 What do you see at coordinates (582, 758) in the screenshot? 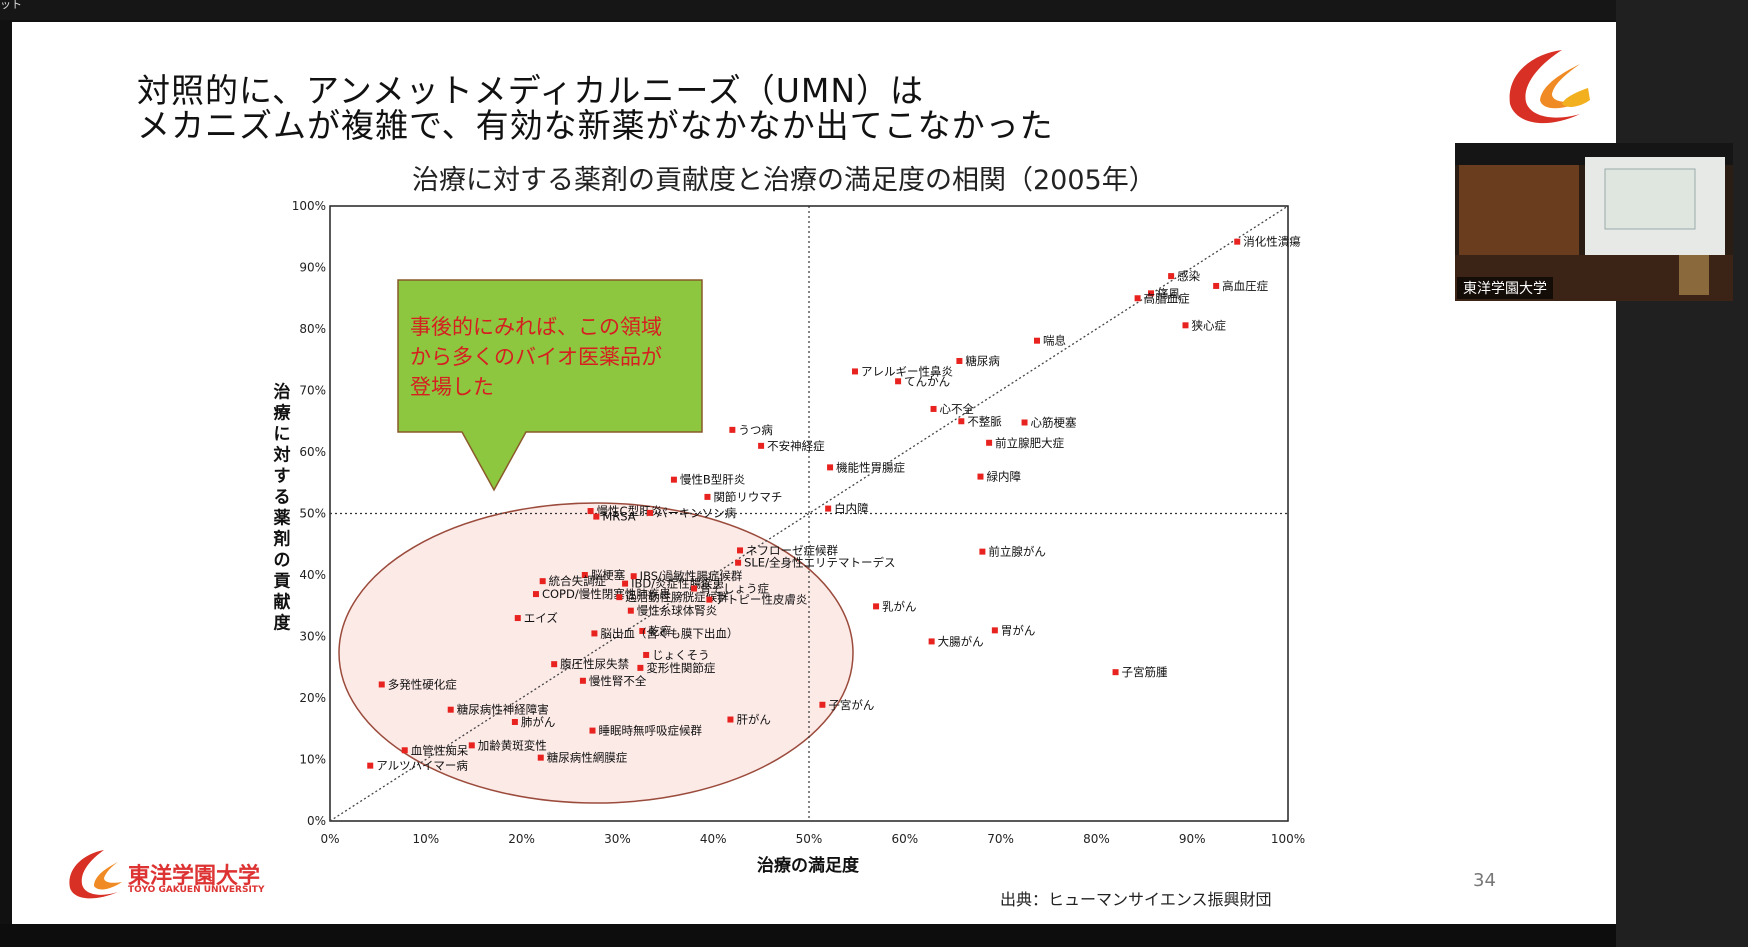
I see `data-point: 糖尿病性網膜症` at bounding box center [582, 758].